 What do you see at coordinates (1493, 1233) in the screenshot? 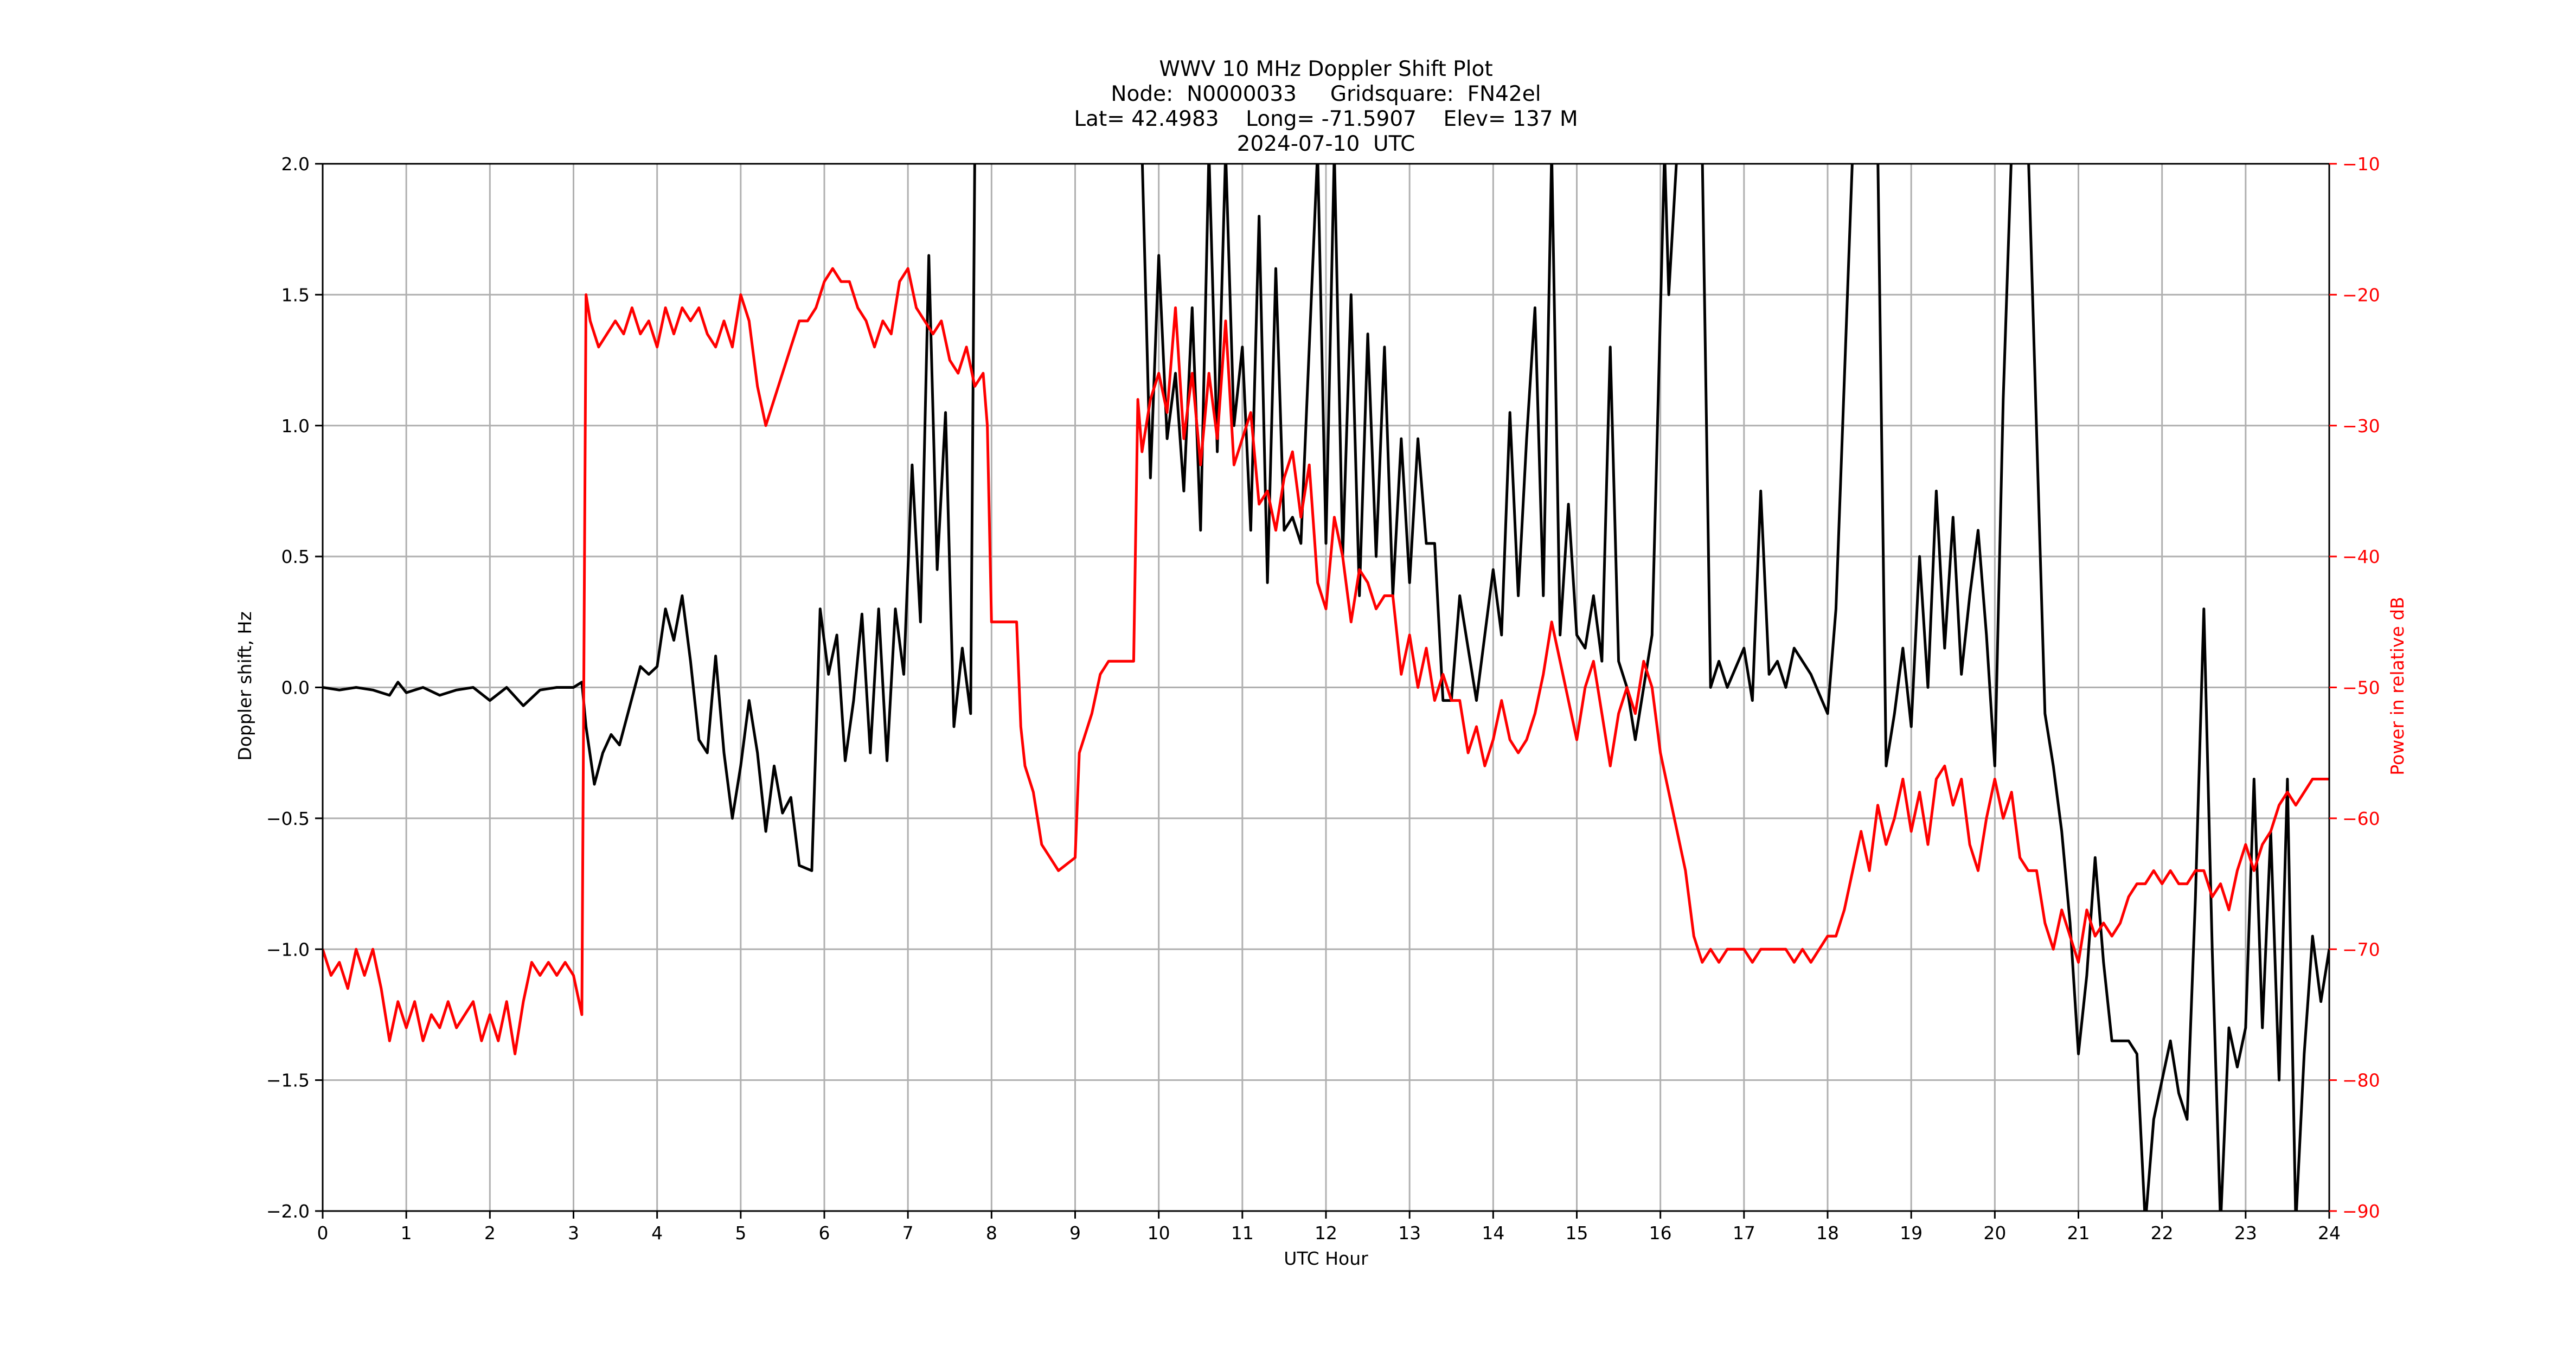
I see `x-tick-label: 14` at bounding box center [1493, 1233].